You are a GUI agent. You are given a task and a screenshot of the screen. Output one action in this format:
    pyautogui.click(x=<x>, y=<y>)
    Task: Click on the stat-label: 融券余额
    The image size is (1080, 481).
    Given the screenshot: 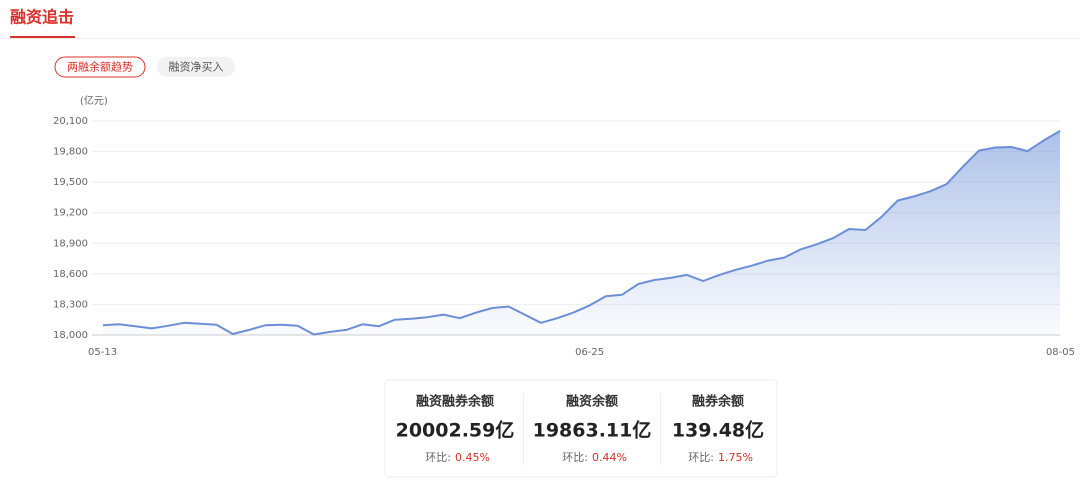 What is the action you would take?
    pyautogui.click(x=718, y=402)
    